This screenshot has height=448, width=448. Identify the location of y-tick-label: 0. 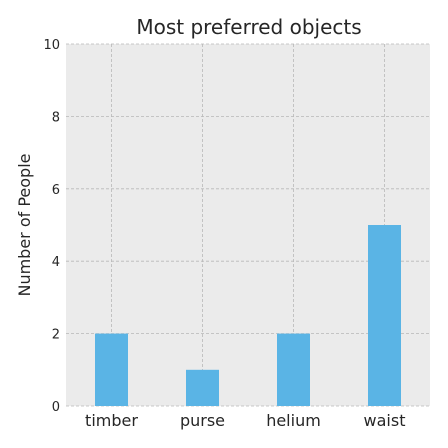
(56, 407).